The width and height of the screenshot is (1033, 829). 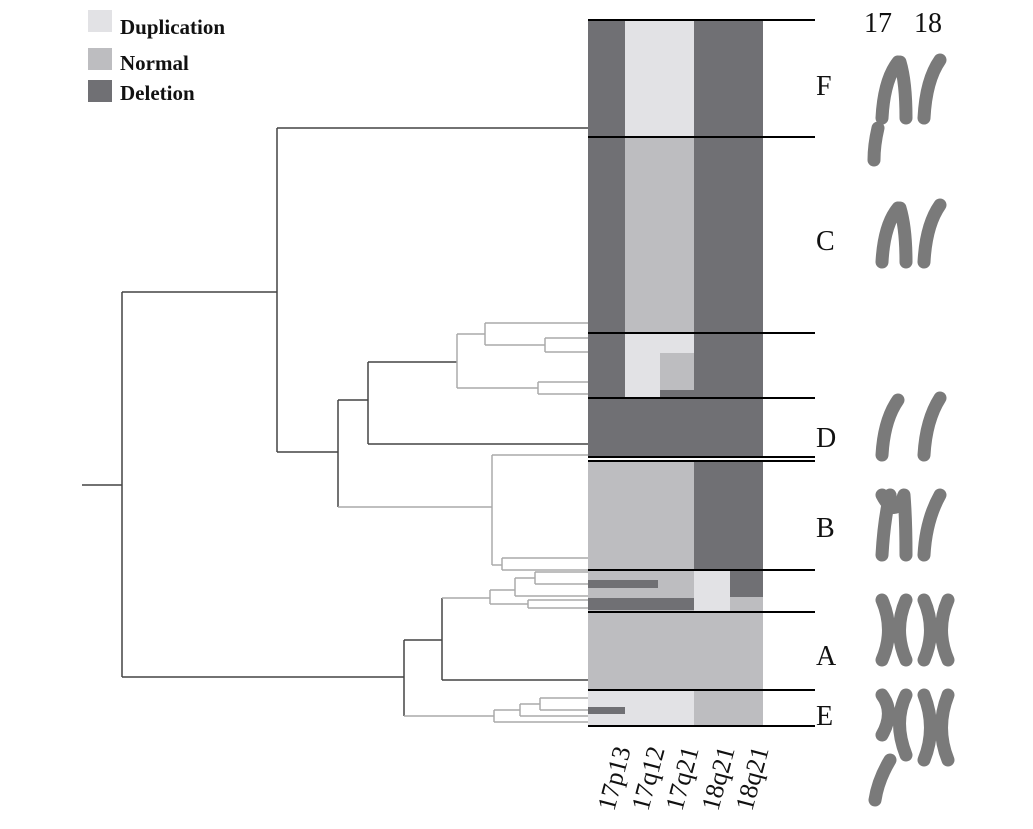 What do you see at coordinates (824, 716) in the screenshot?
I see `group-label: E` at bounding box center [824, 716].